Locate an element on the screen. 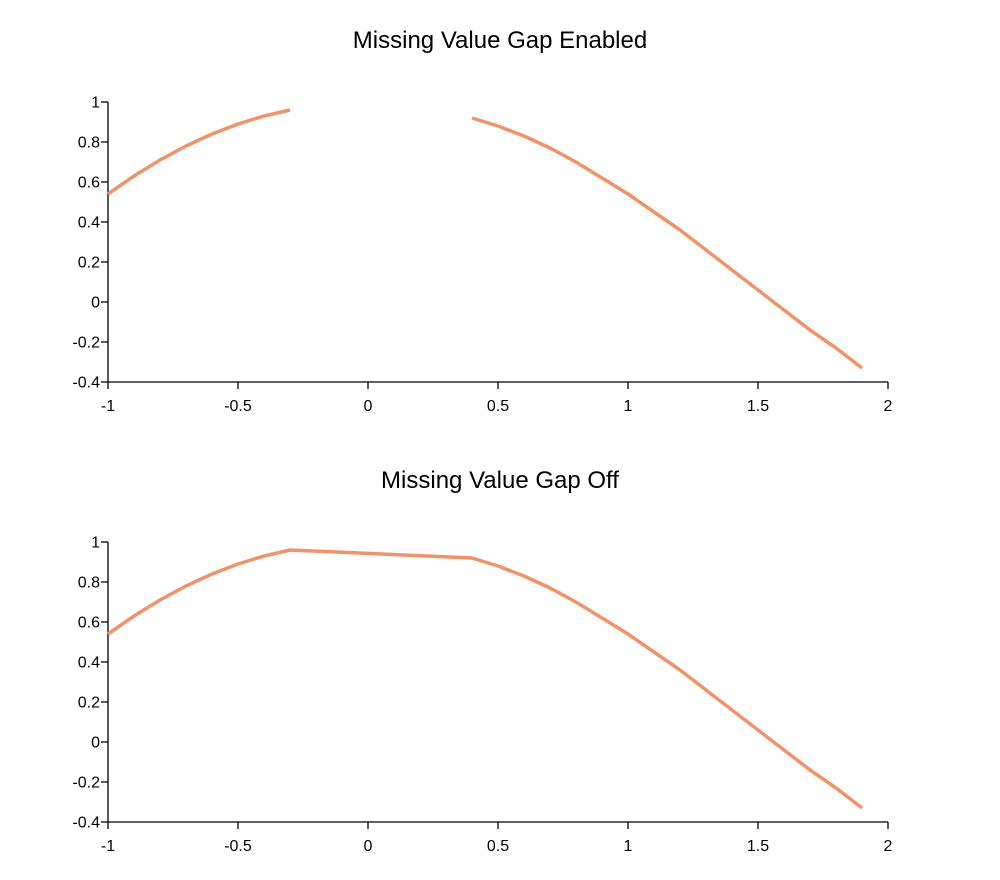 The width and height of the screenshot is (1000, 880). chart-title: Missing Value Gap Enabled is located at coordinates (500, 40).